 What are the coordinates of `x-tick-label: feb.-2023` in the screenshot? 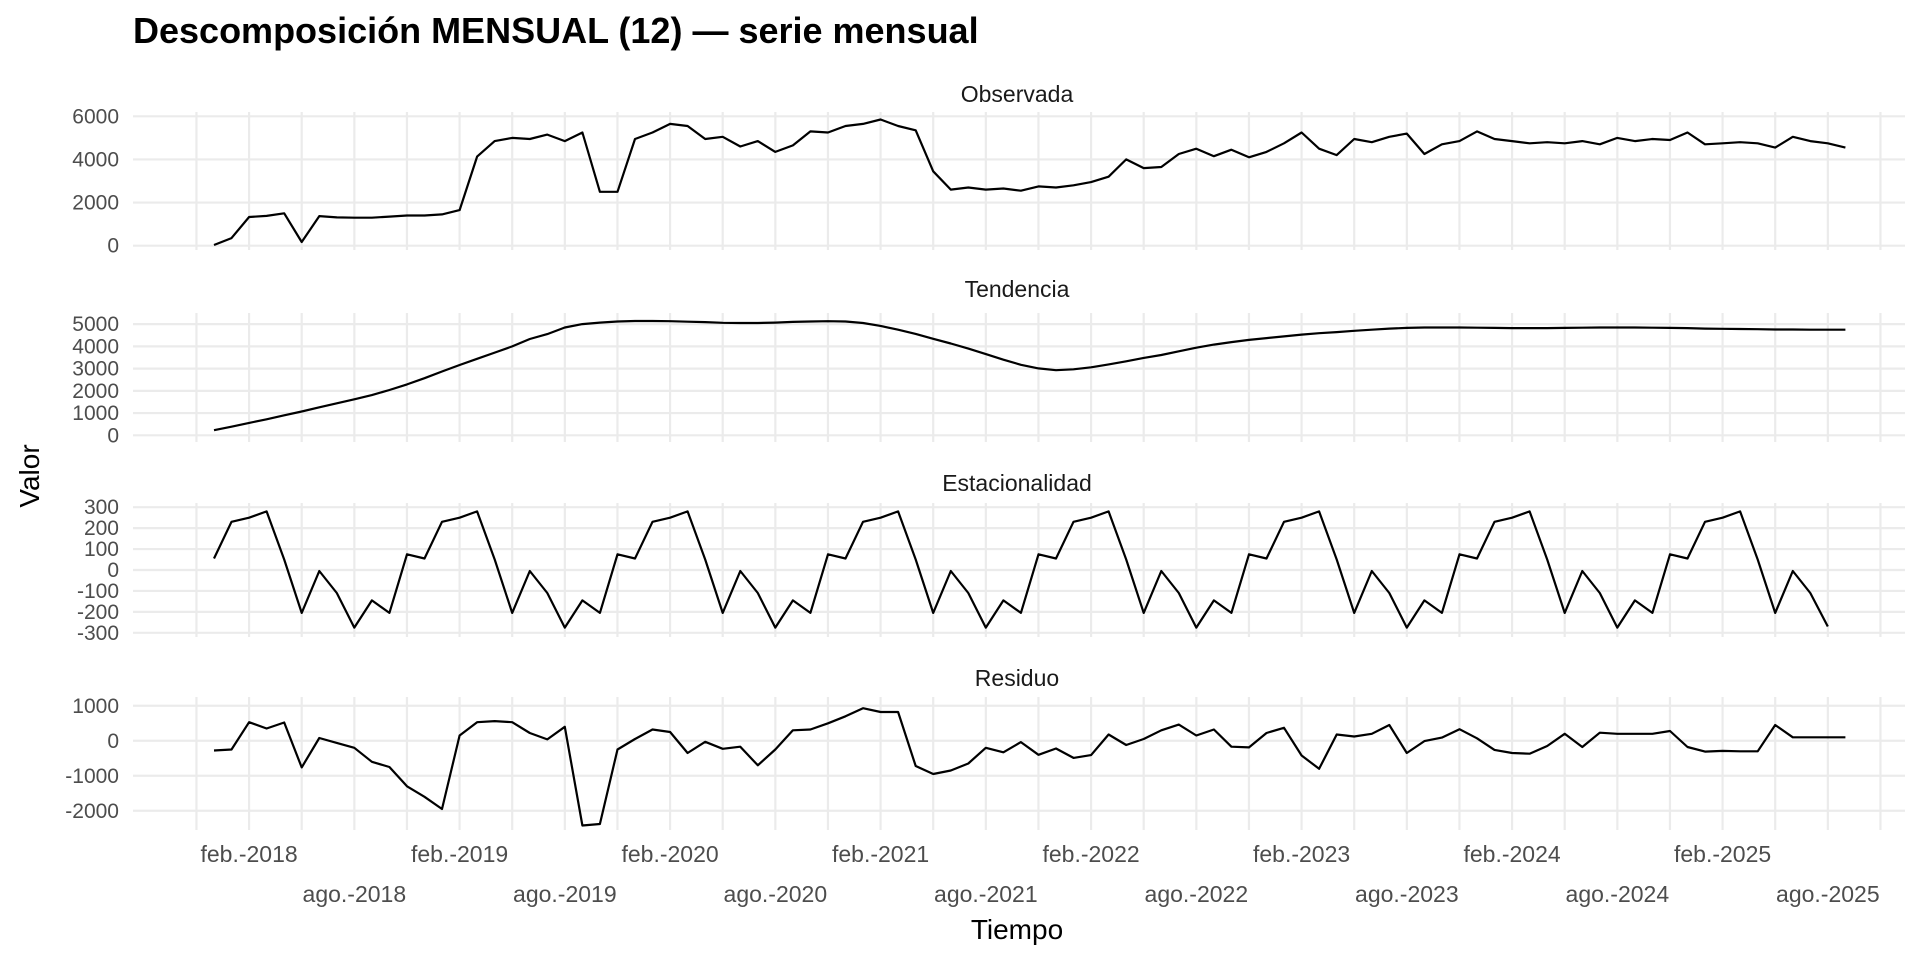 It's located at (1301, 854).